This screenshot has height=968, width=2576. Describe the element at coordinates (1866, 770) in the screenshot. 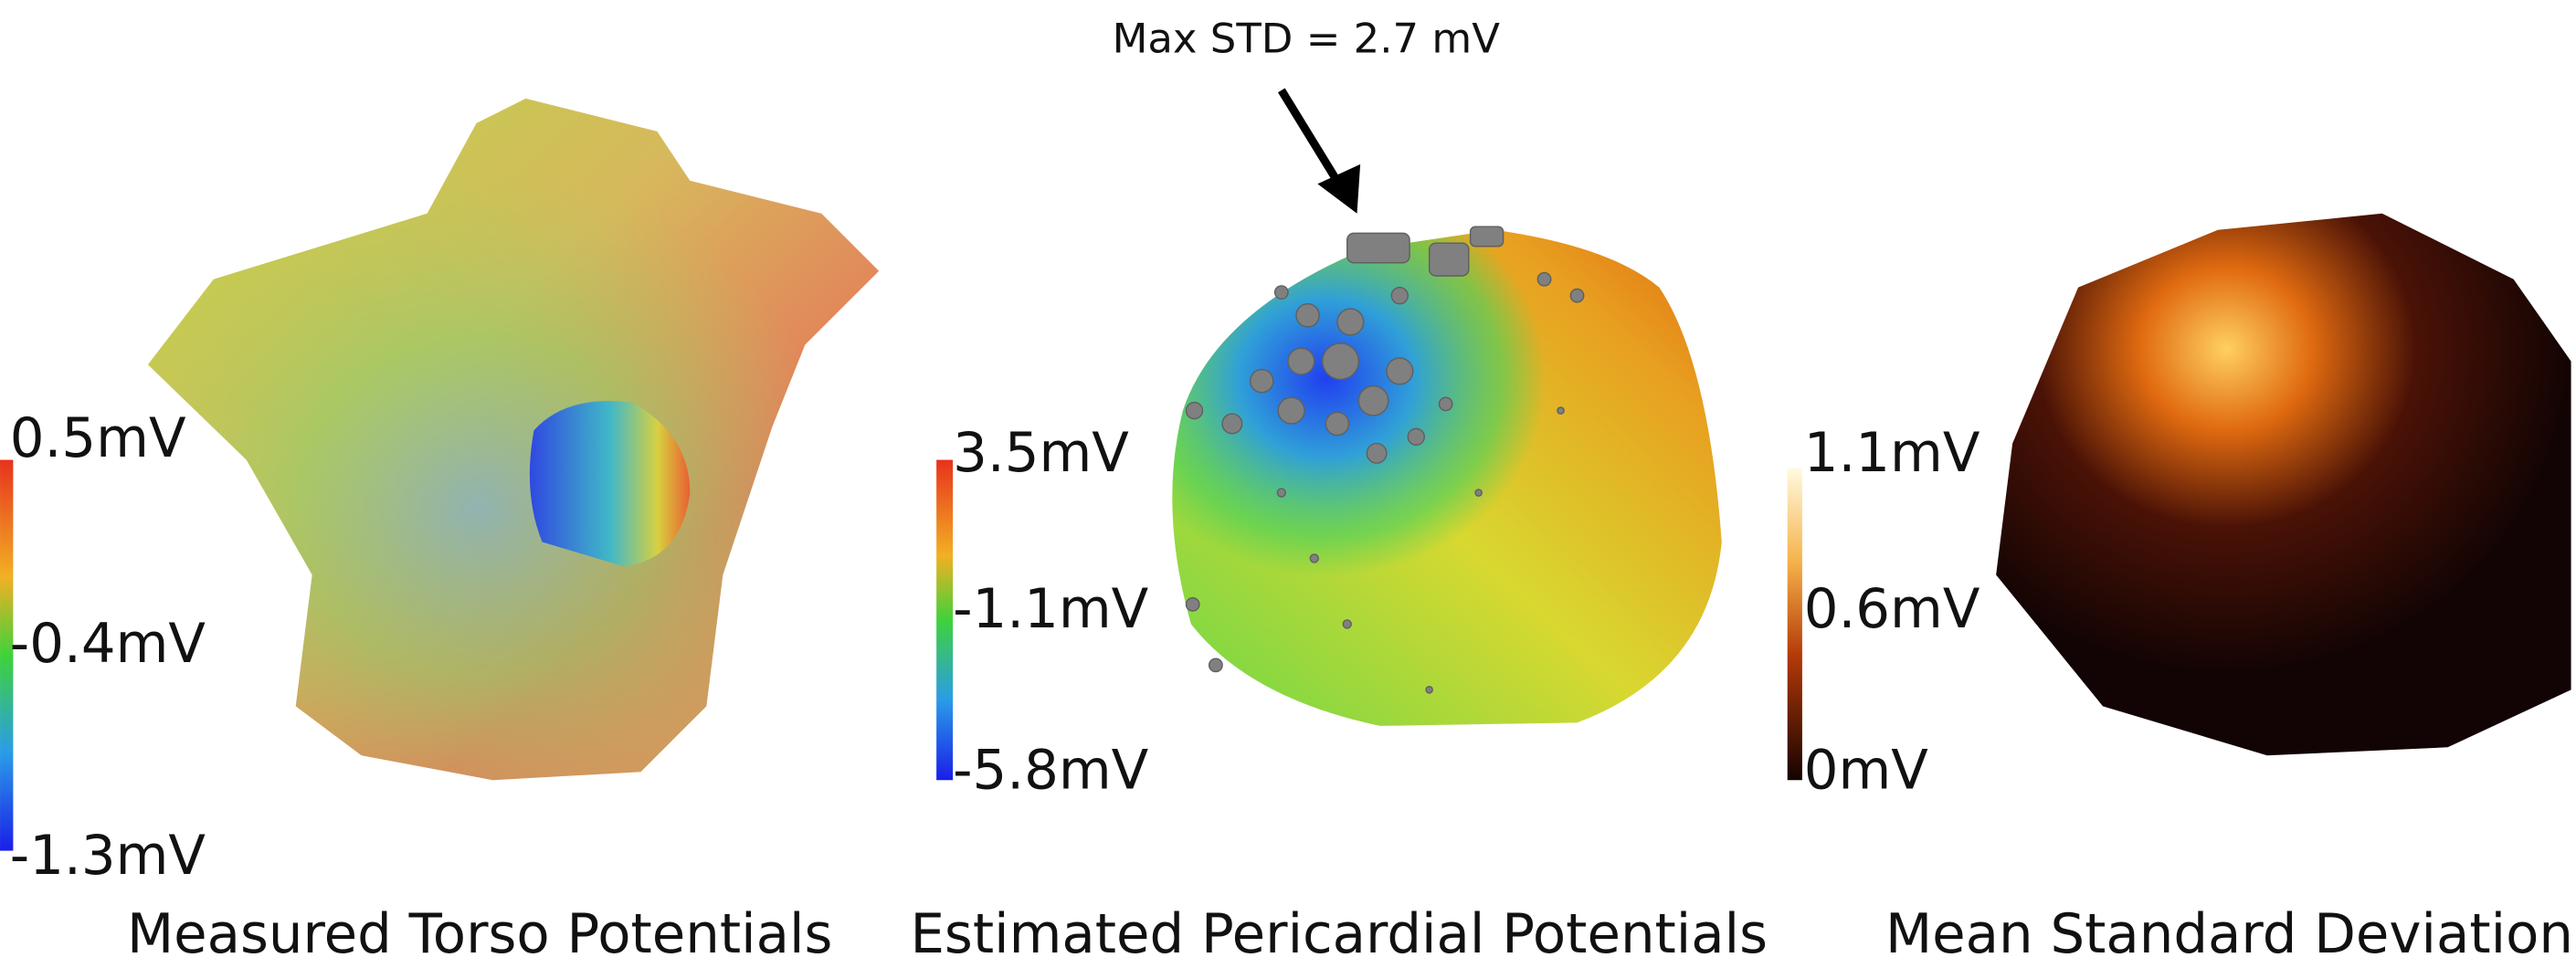

I see `colorbar-min: 0mV` at that location.